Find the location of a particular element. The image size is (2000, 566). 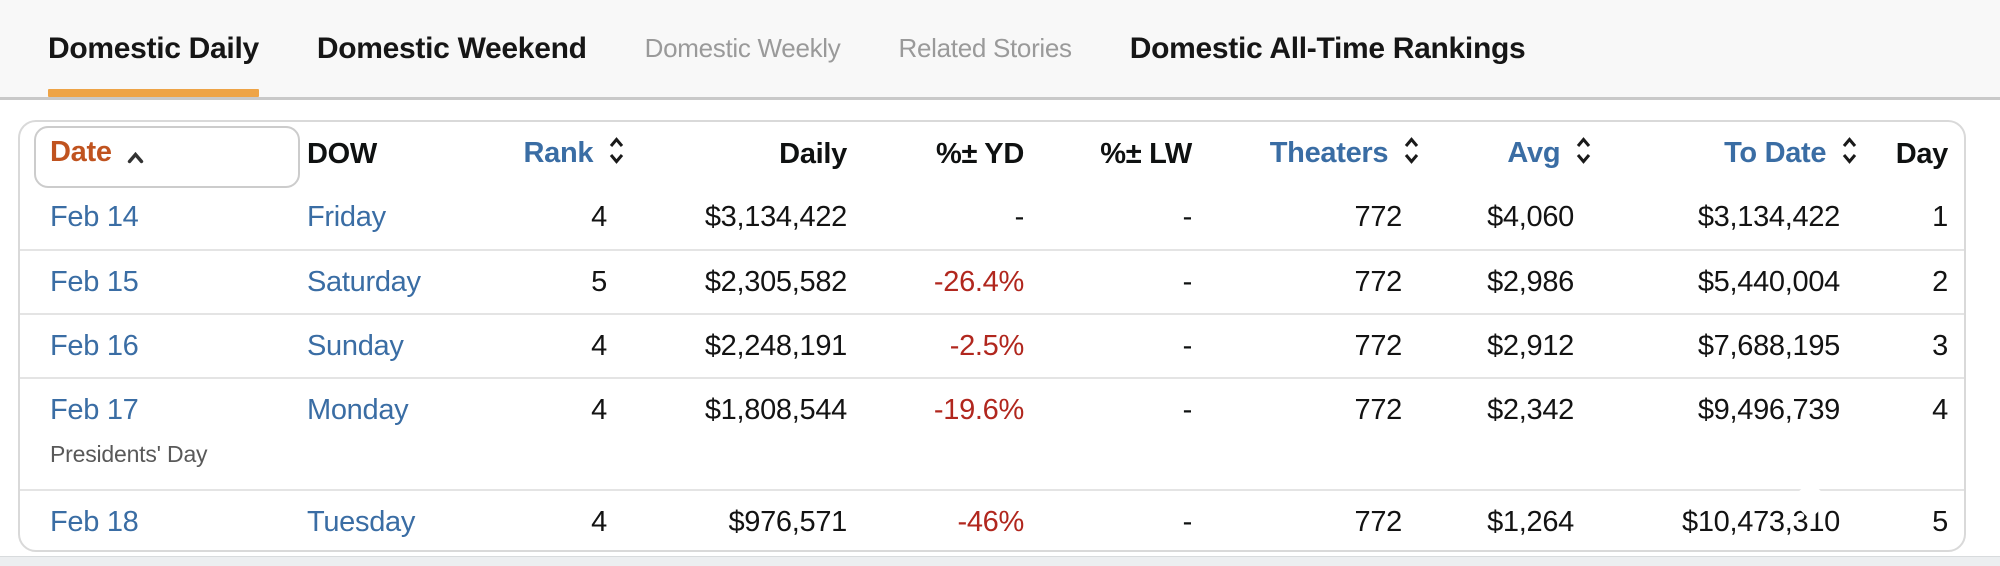

cell-pct-yd: -46% is located at coordinates (948, 519).